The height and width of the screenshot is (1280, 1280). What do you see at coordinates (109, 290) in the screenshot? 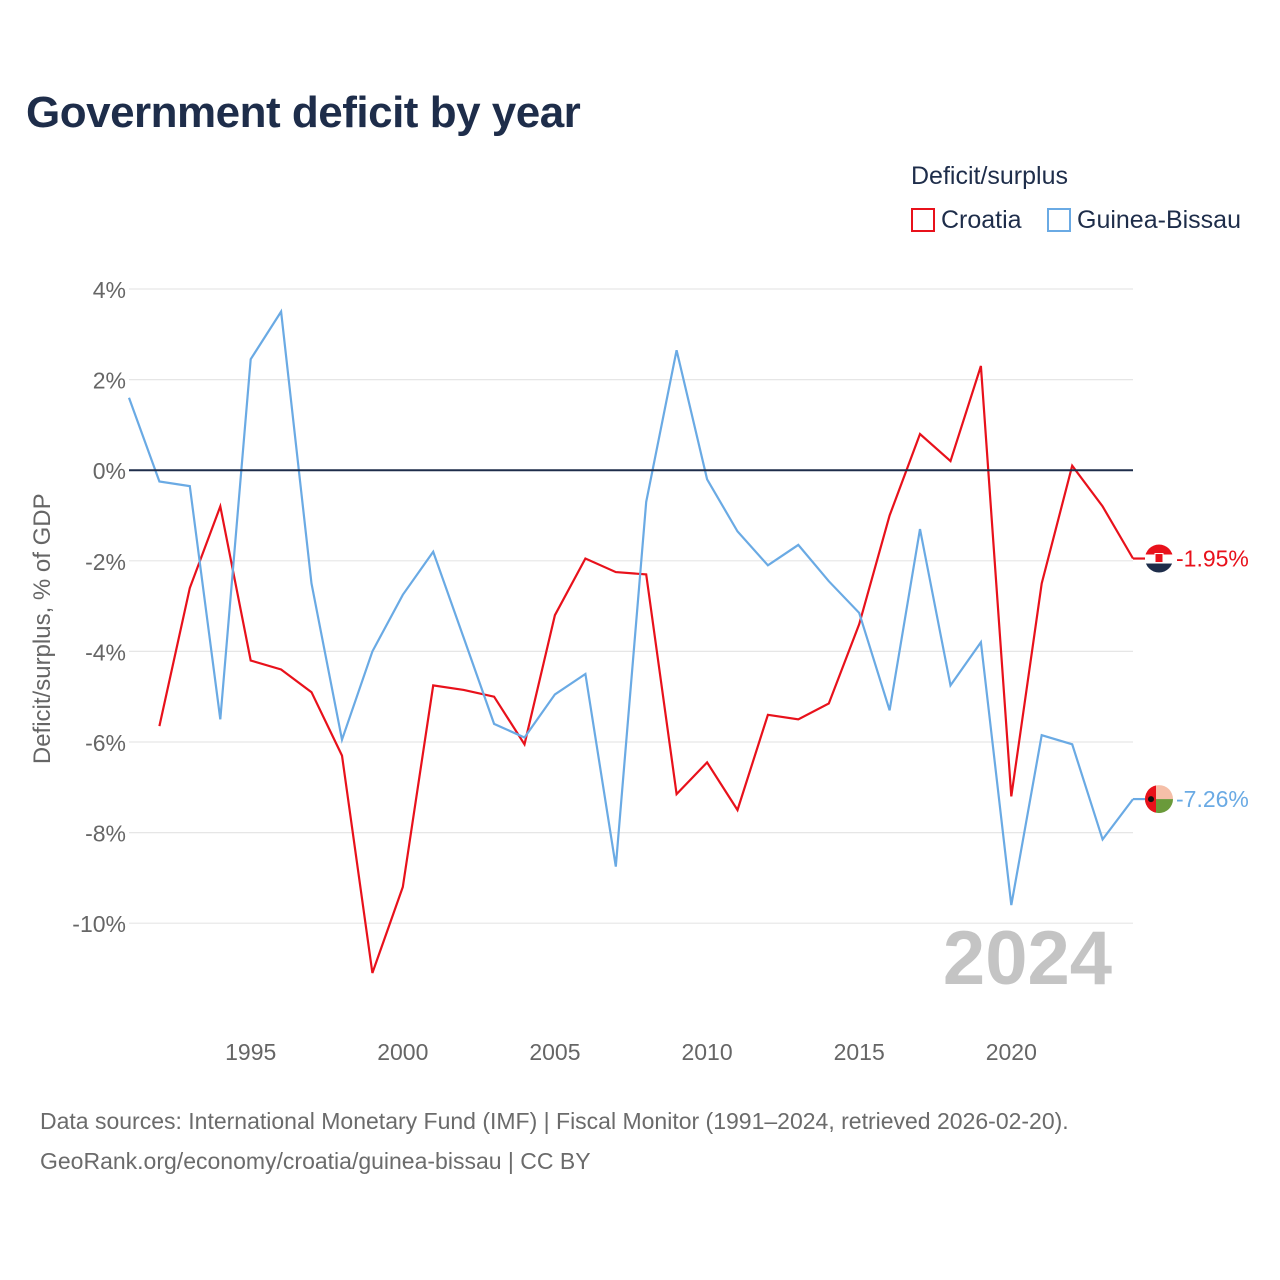
I see `y-tick-label: 4%` at bounding box center [109, 290].